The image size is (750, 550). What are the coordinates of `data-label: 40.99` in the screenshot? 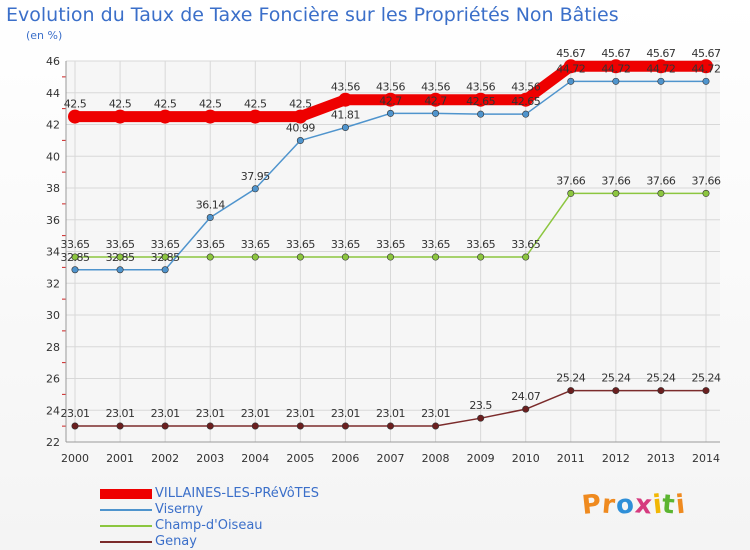 It's located at (300, 128).